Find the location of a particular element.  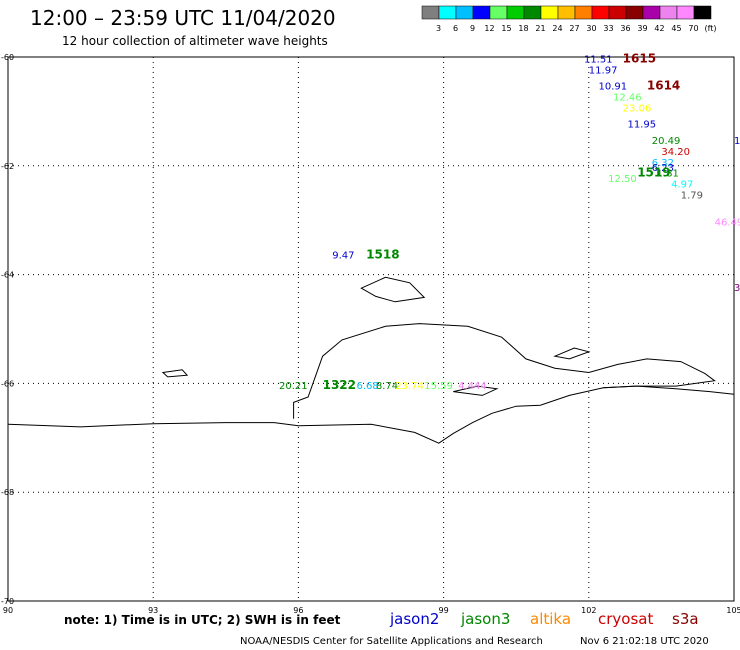

colorbar-label: 3 is located at coordinates (438, 28).